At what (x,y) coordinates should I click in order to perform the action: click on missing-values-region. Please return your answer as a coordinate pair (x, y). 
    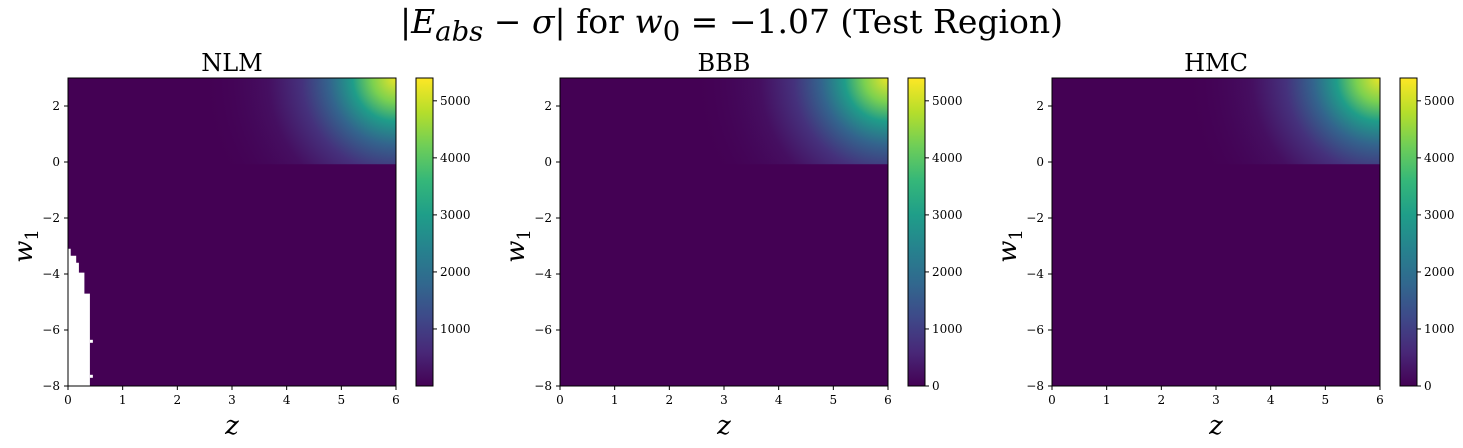
    Looking at the image, I should click on (79, 317).